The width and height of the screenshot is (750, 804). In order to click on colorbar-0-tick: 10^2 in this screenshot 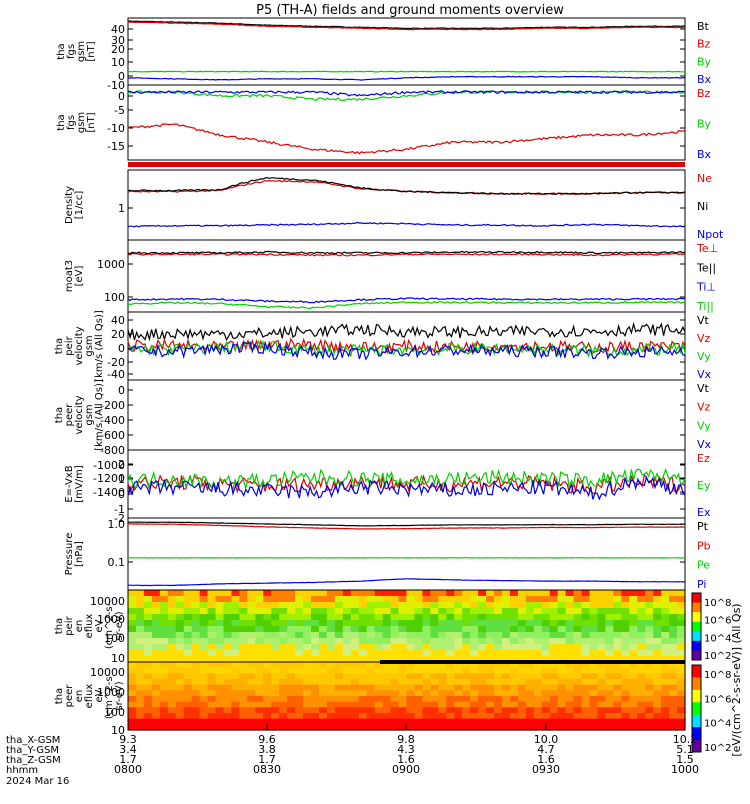, I will do `click(717, 656)`.